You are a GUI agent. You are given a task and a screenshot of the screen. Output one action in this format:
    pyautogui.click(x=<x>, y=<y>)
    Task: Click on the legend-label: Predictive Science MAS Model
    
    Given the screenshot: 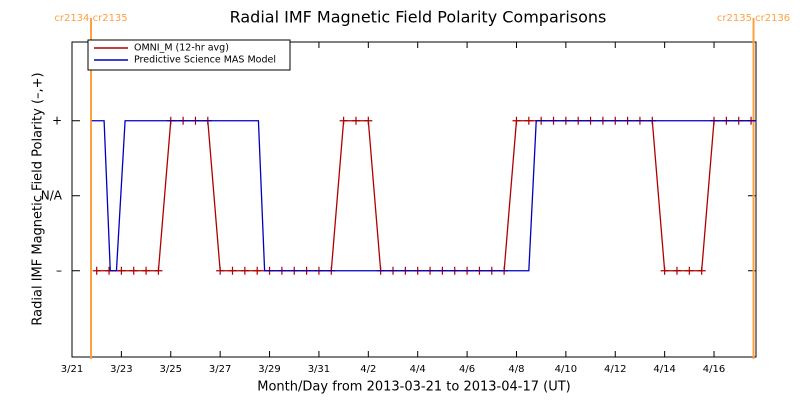 What is the action you would take?
    pyautogui.click(x=205, y=60)
    